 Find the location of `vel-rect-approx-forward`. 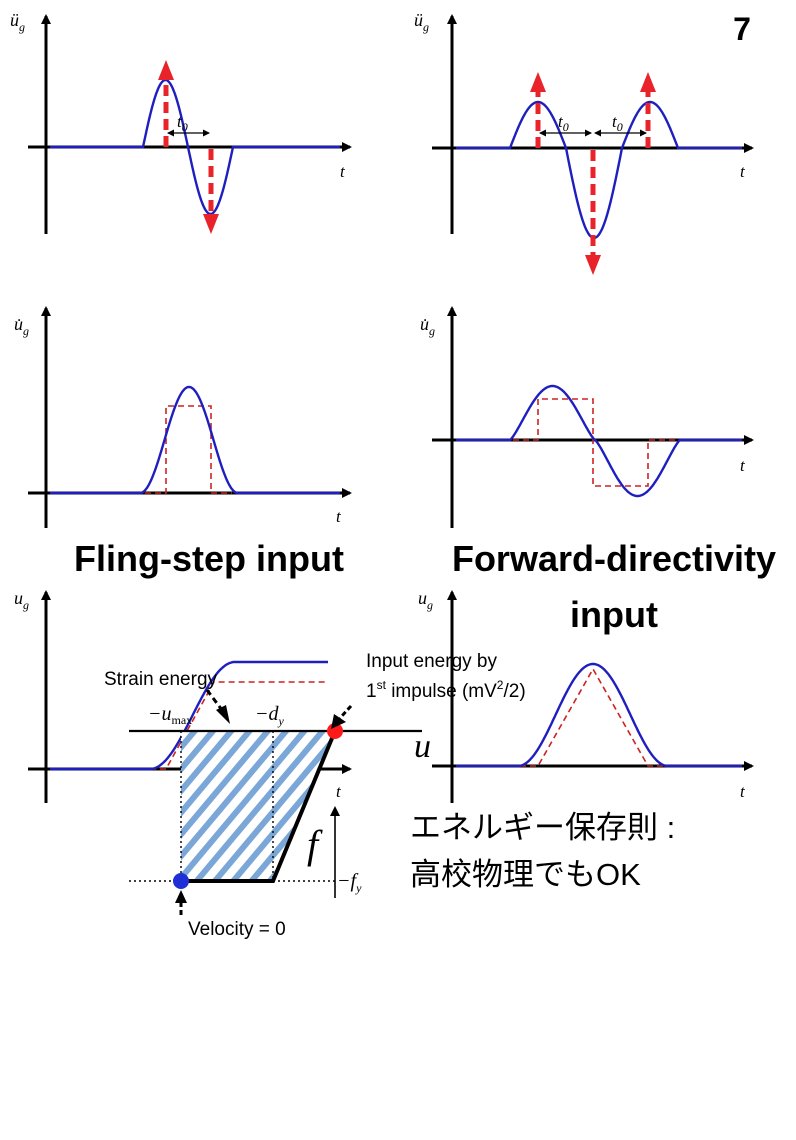

vel-rect-approx-forward is located at coordinates (594, 442).